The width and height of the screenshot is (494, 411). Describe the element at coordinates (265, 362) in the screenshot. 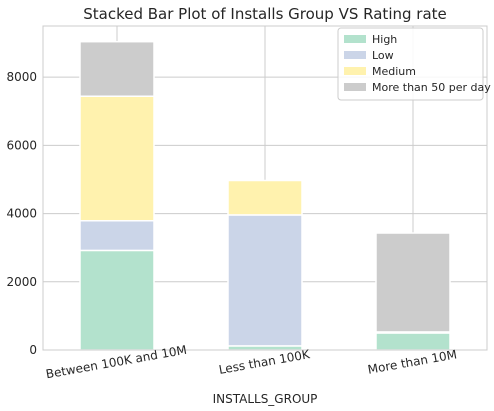

I see `x-tick-label: Less than 100K` at that location.